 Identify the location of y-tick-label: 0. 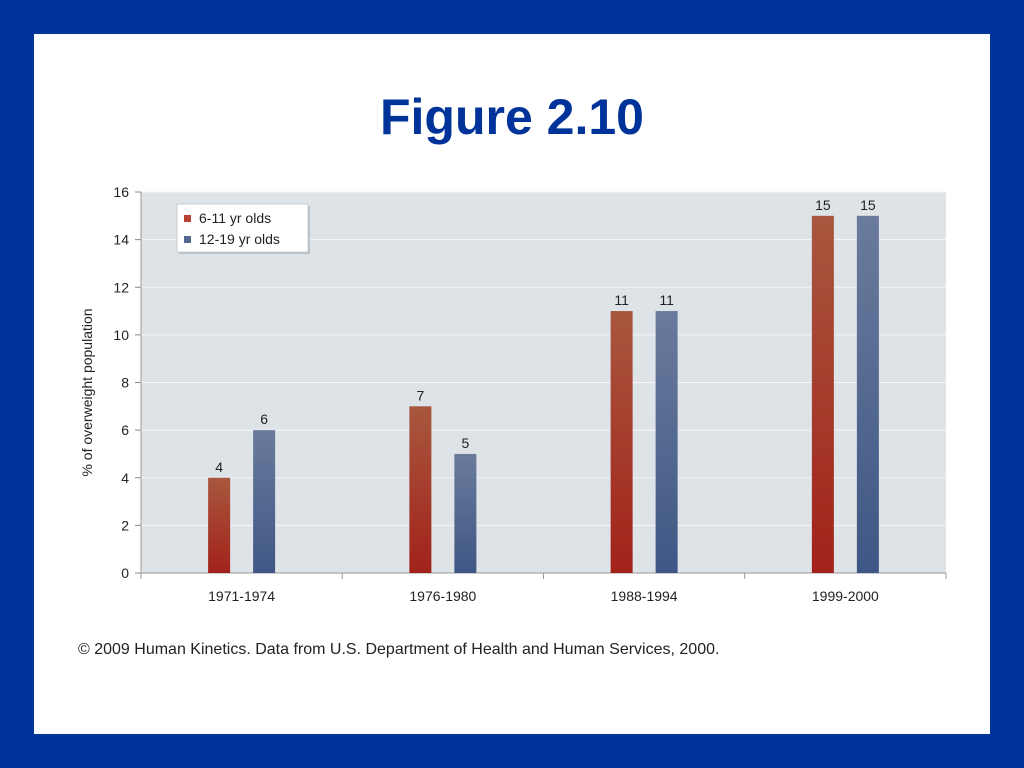
(125, 573).